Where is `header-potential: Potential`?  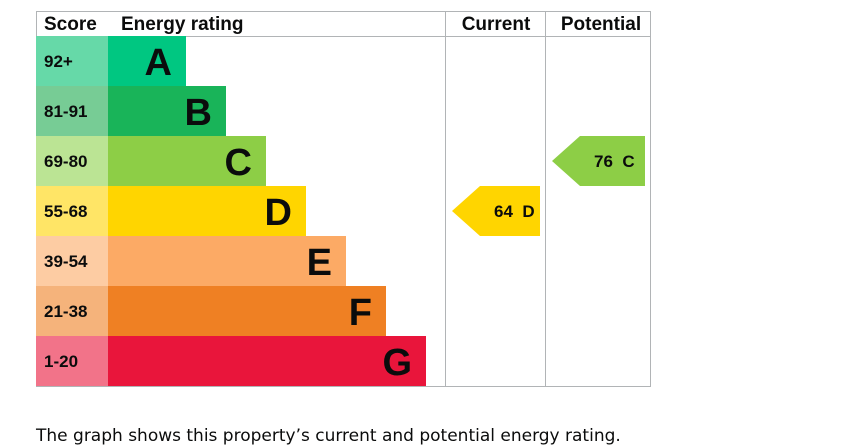
header-potential: Potential is located at coordinates (601, 24).